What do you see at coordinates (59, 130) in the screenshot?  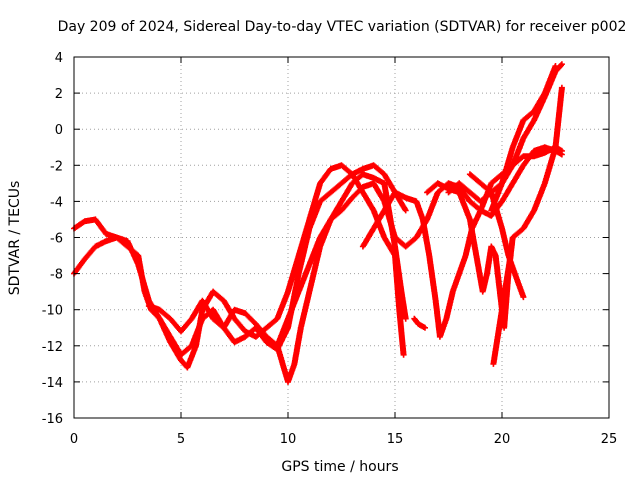 I see `y-tick-label: 0` at bounding box center [59, 130].